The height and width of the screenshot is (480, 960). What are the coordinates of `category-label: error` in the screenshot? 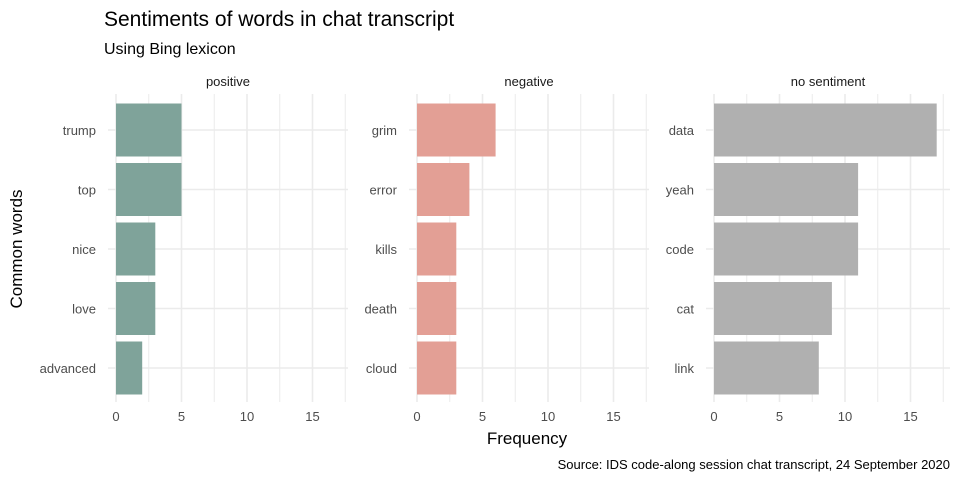 It's located at (384, 190).